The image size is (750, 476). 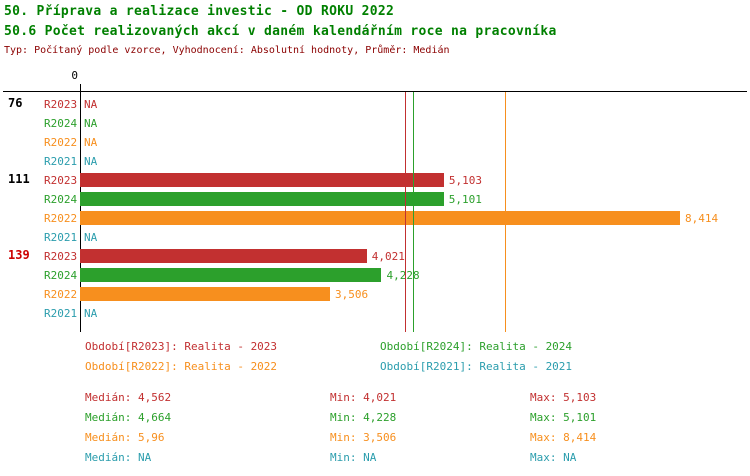 I want to click on legend-item-r2023: Období[R2023]: Realita - 2023, so click(x=181, y=346).